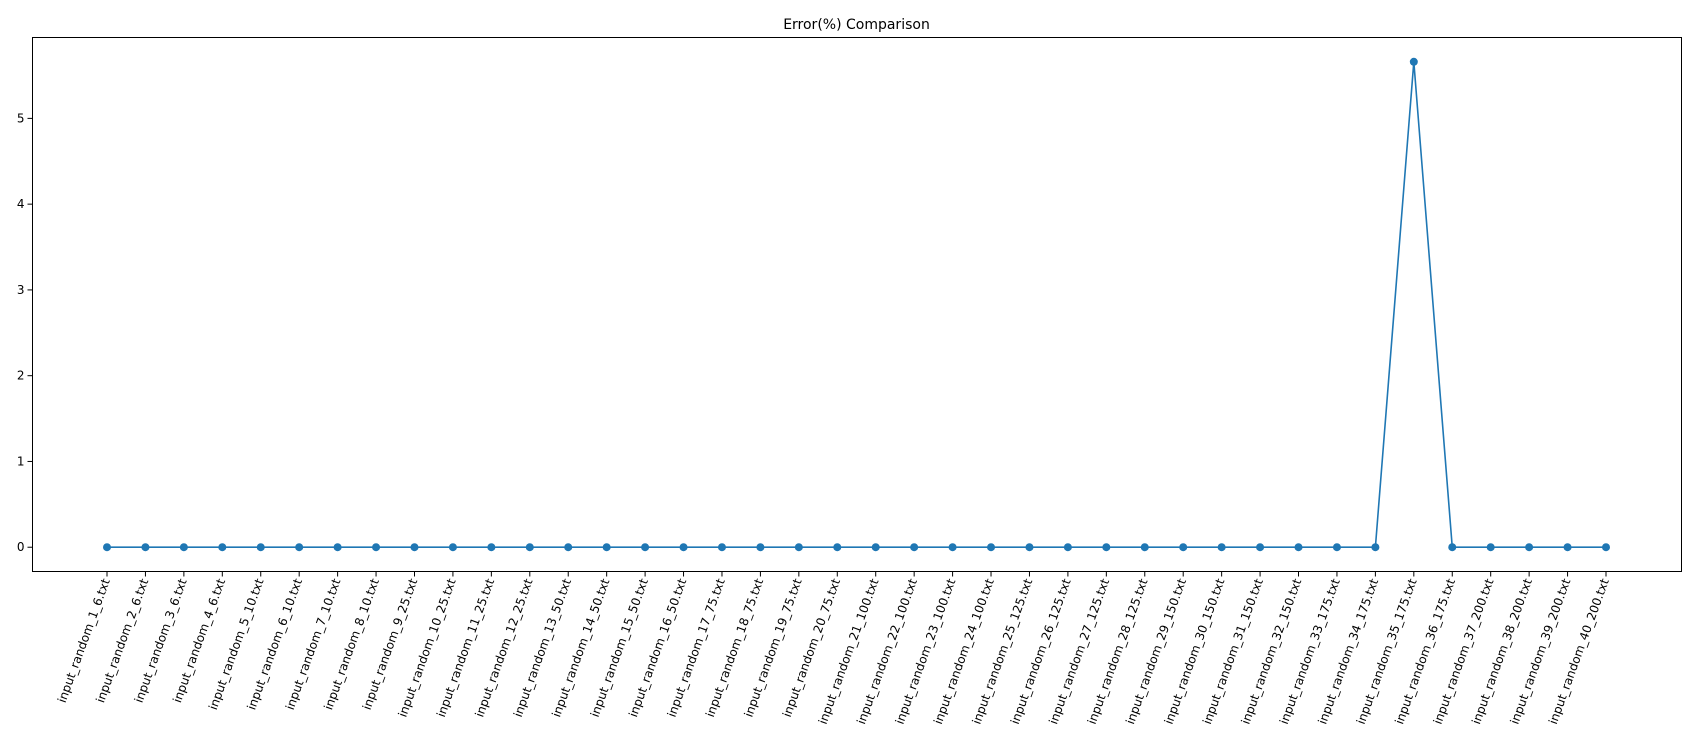 The width and height of the screenshot is (1693, 754). What do you see at coordinates (21, 376) in the screenshot?
I see `y-tick-label: 2` at bounding box center [21, 376].